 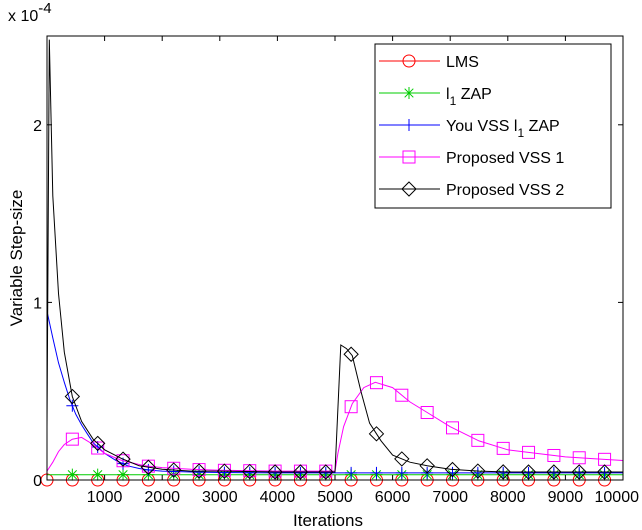 I want to click on legend-label-3: You VSS l1 ZAP, so click(x=503, y=129).